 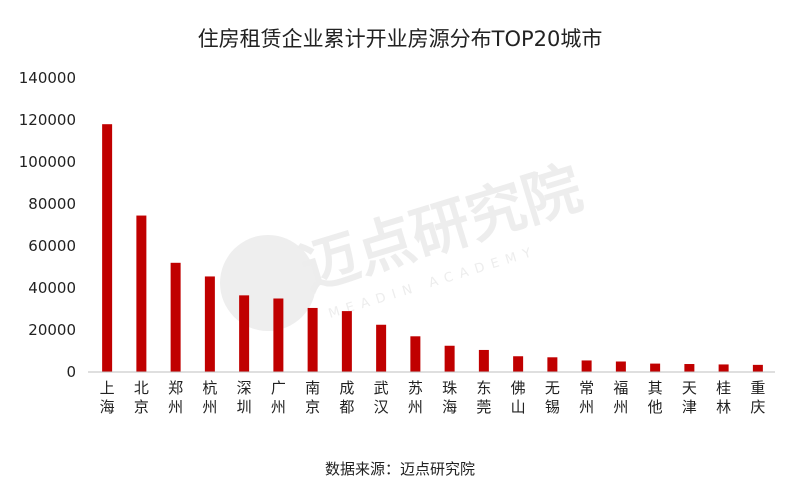 What do you see at coordinates (175, 317) in the screenshot?
I see `bar-郑州` at bounding box center [175, 317].